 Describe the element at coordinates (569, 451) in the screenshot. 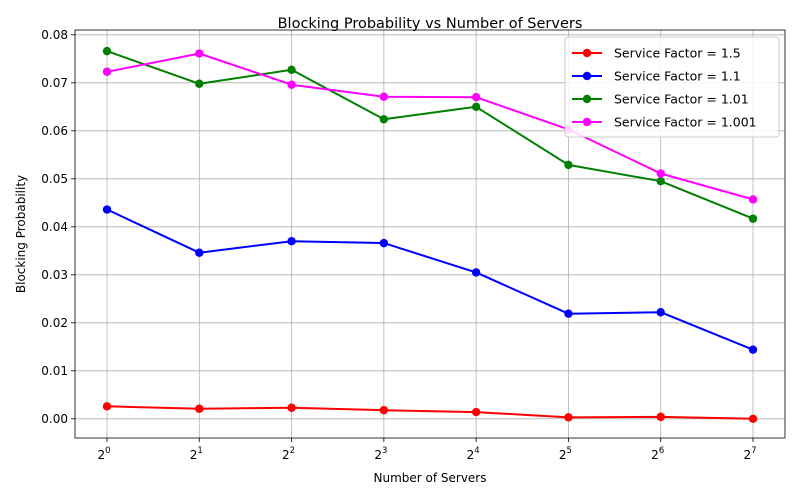

I see `x-tick-exponent: 5` at that location.